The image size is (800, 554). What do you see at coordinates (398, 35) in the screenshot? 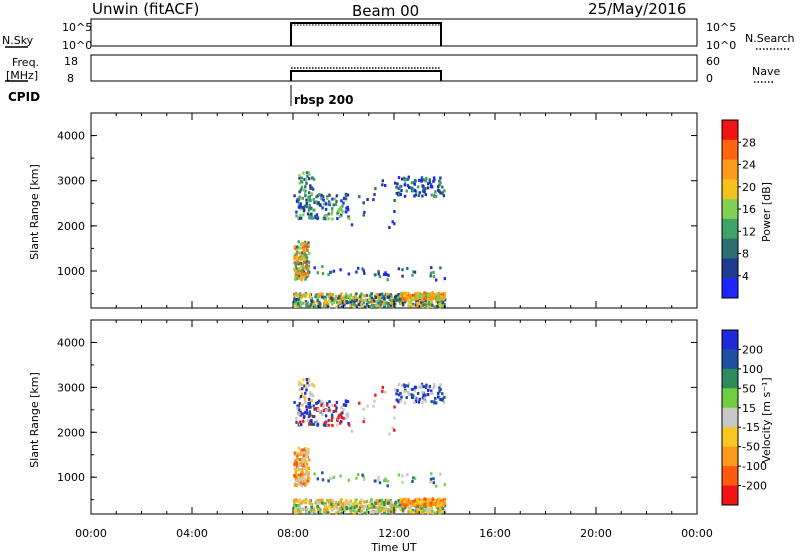
I see `nsky-panel: N.Sky 10^5 10^0 10^5 10^0 N.Search` at bounding box center [398, 35].